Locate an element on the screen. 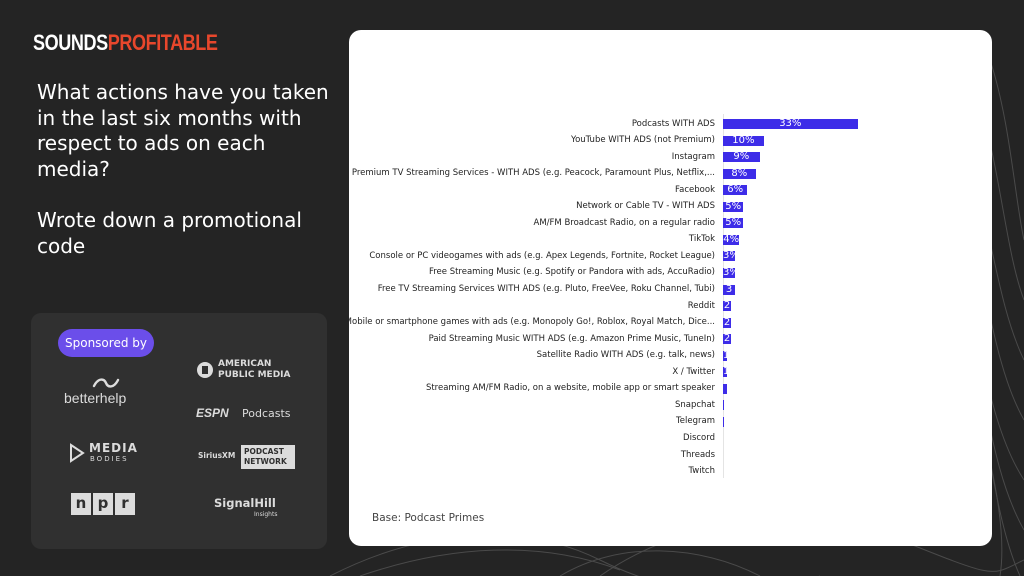  espn-podcasts-logo: ESPN Podcasts is located at coordinates (251, 414).